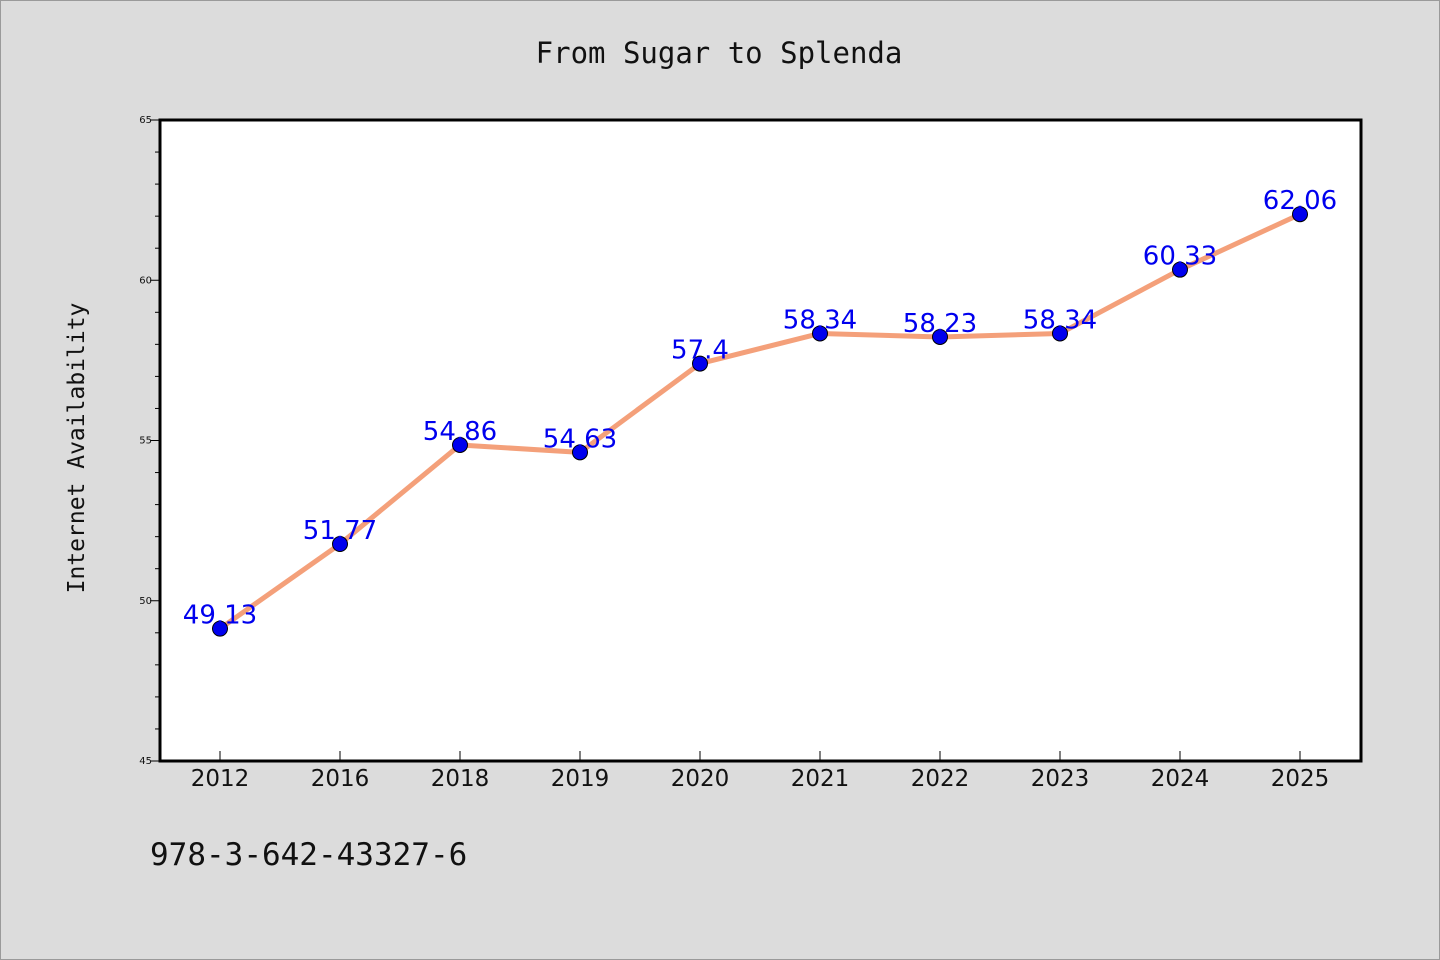 This screenshot has height=960, width=1440. Describe the element at coordinates (145, 761) in the screenshot. I see `y-tick-label: 45` at that location.